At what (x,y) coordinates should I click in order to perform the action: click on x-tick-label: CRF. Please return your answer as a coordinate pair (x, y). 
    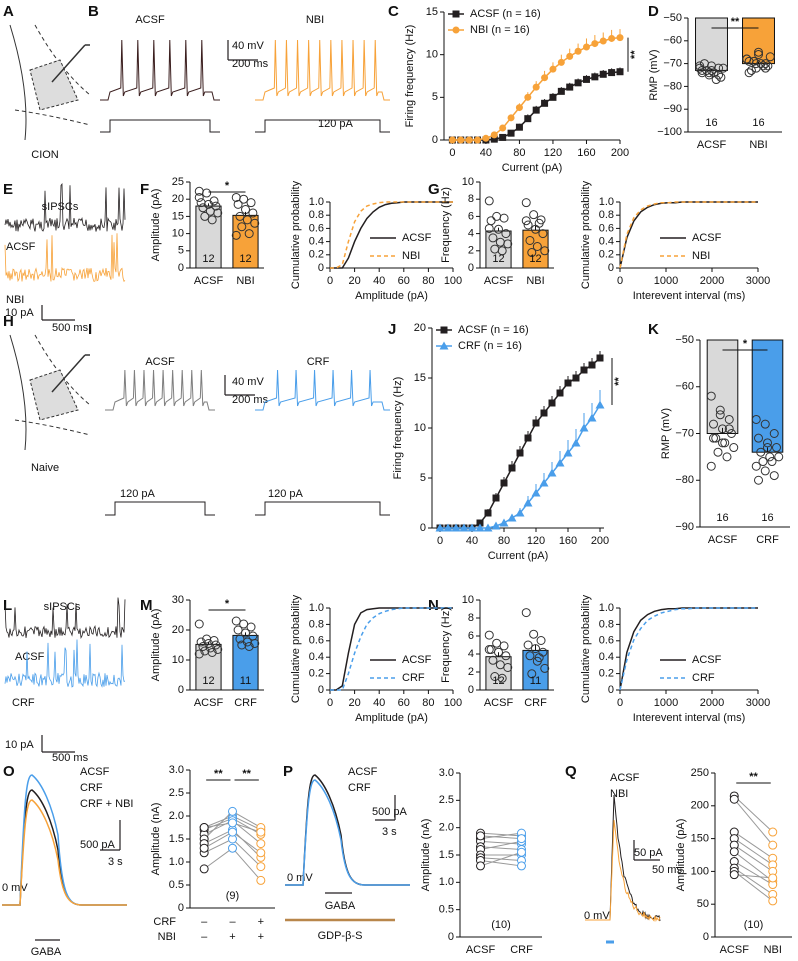
    Looking at the image, I should click on (767, 540).